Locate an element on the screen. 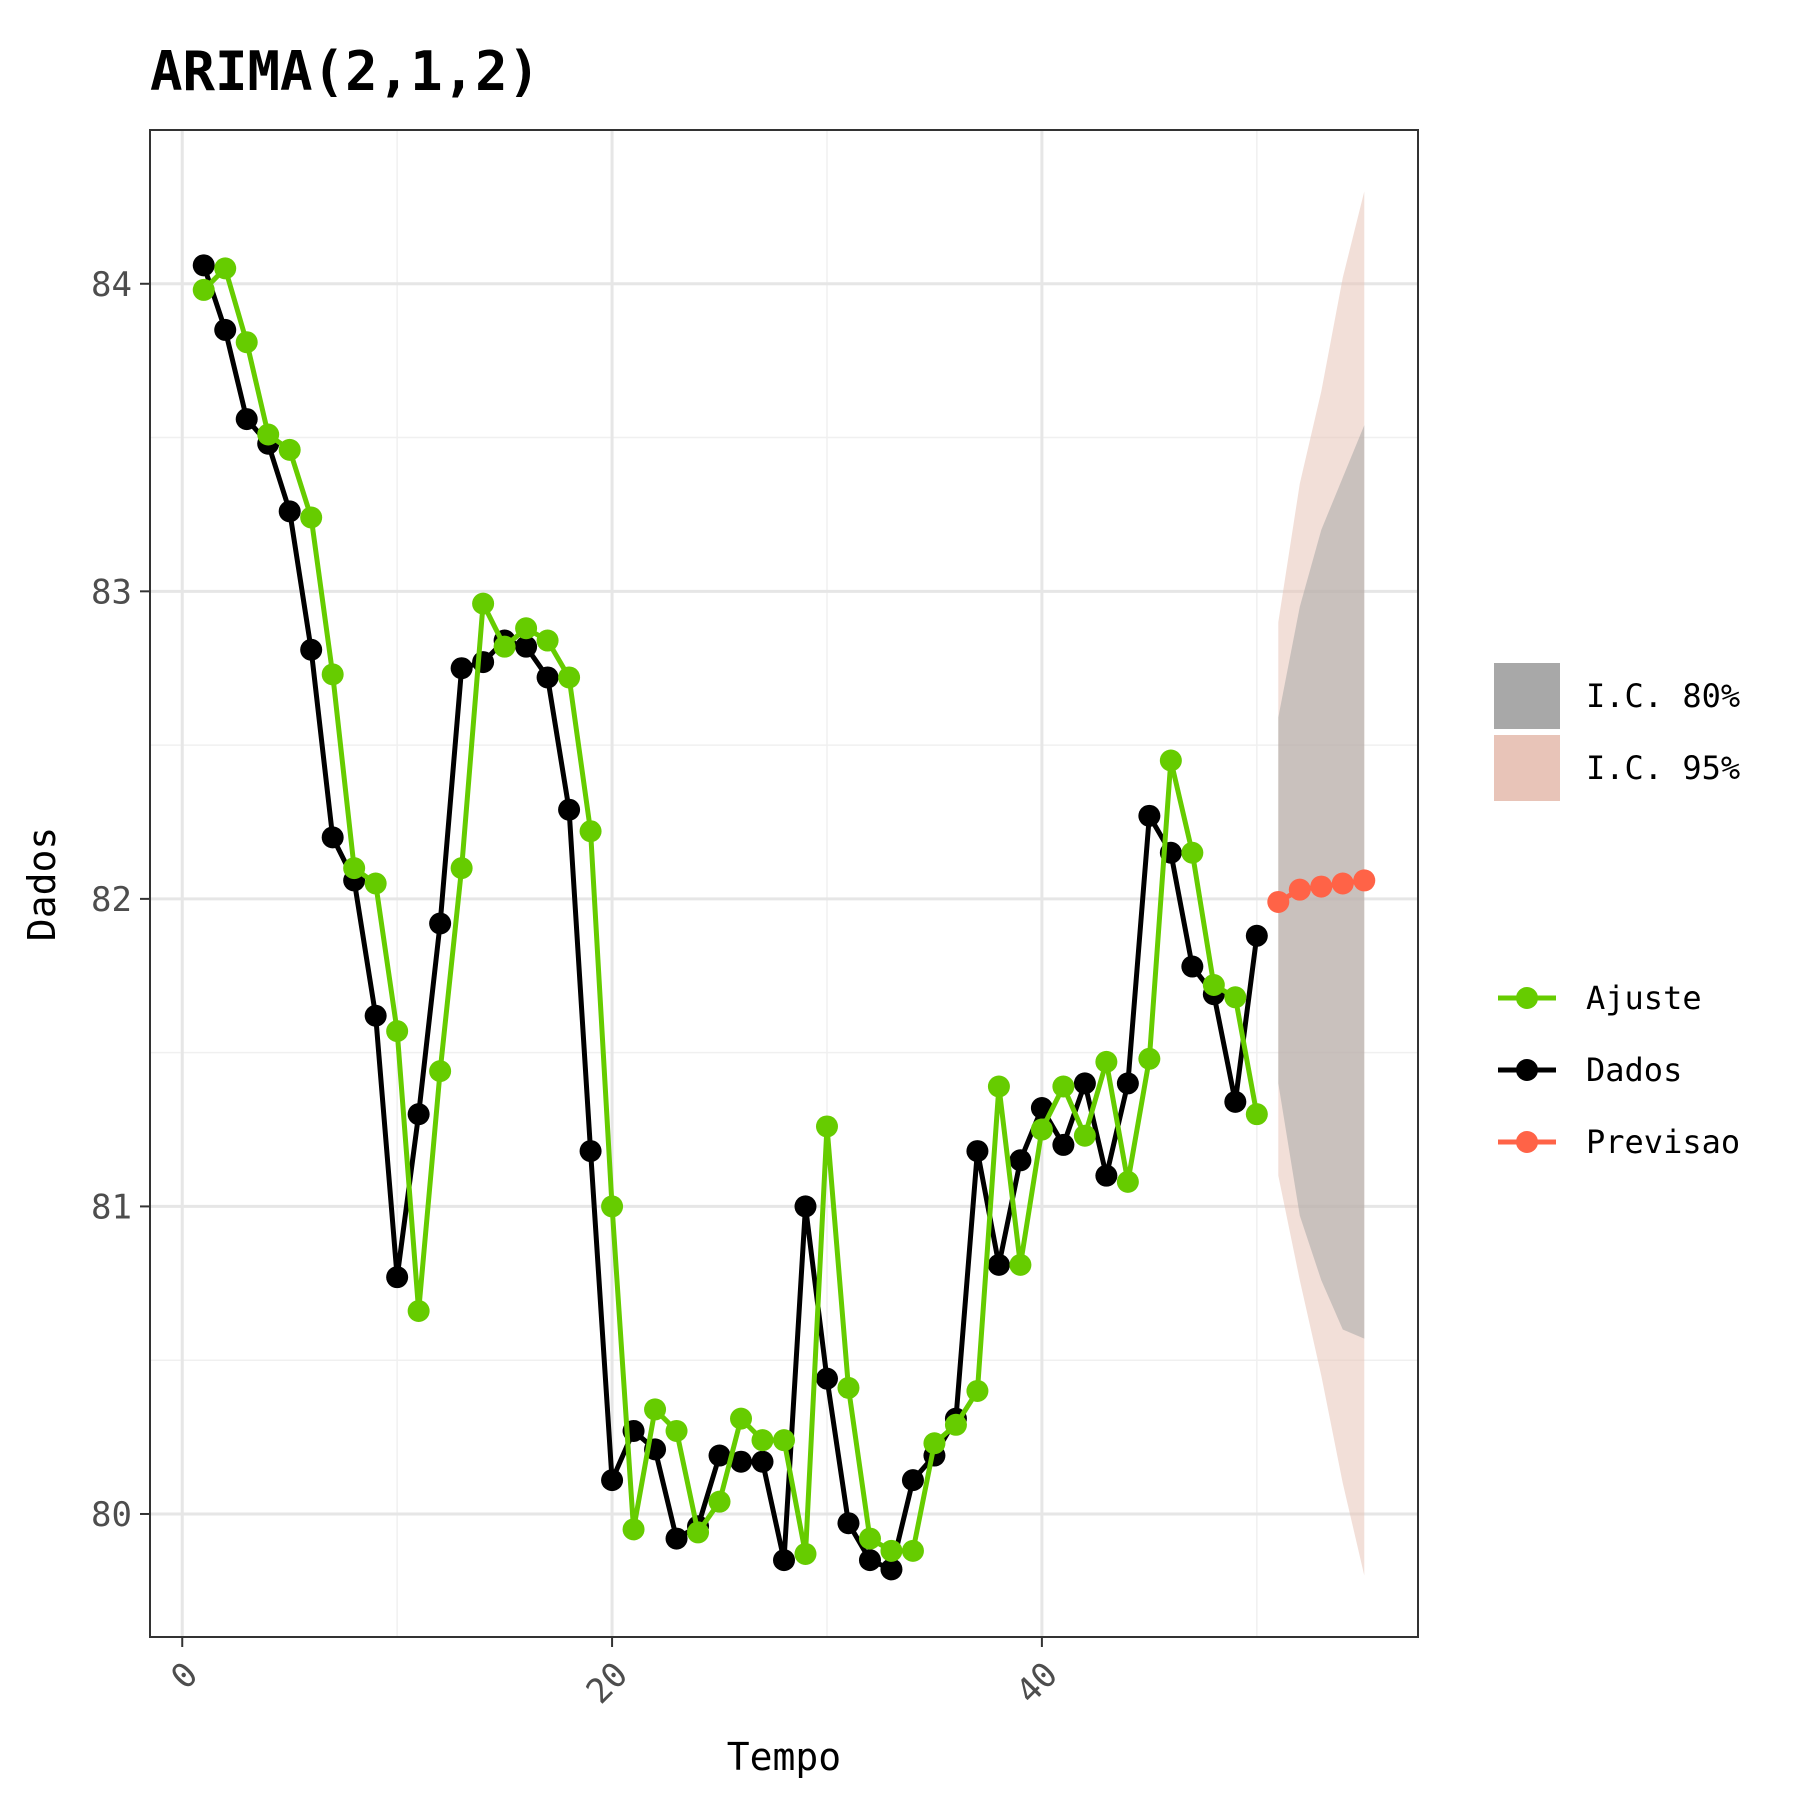 The image size is (1800, 1800). y-tick-label: 83 is located at coordinates (111, 592).